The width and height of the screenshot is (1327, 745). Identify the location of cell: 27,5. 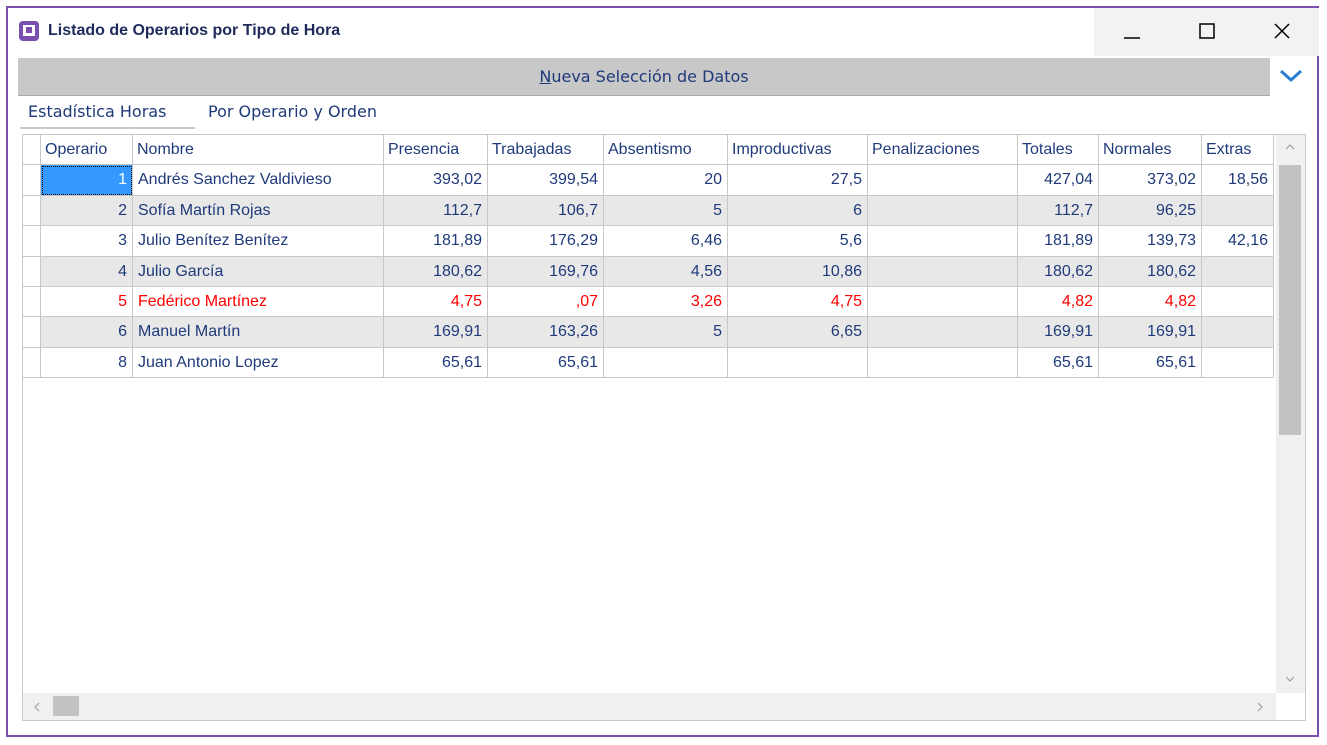
(798, 180).